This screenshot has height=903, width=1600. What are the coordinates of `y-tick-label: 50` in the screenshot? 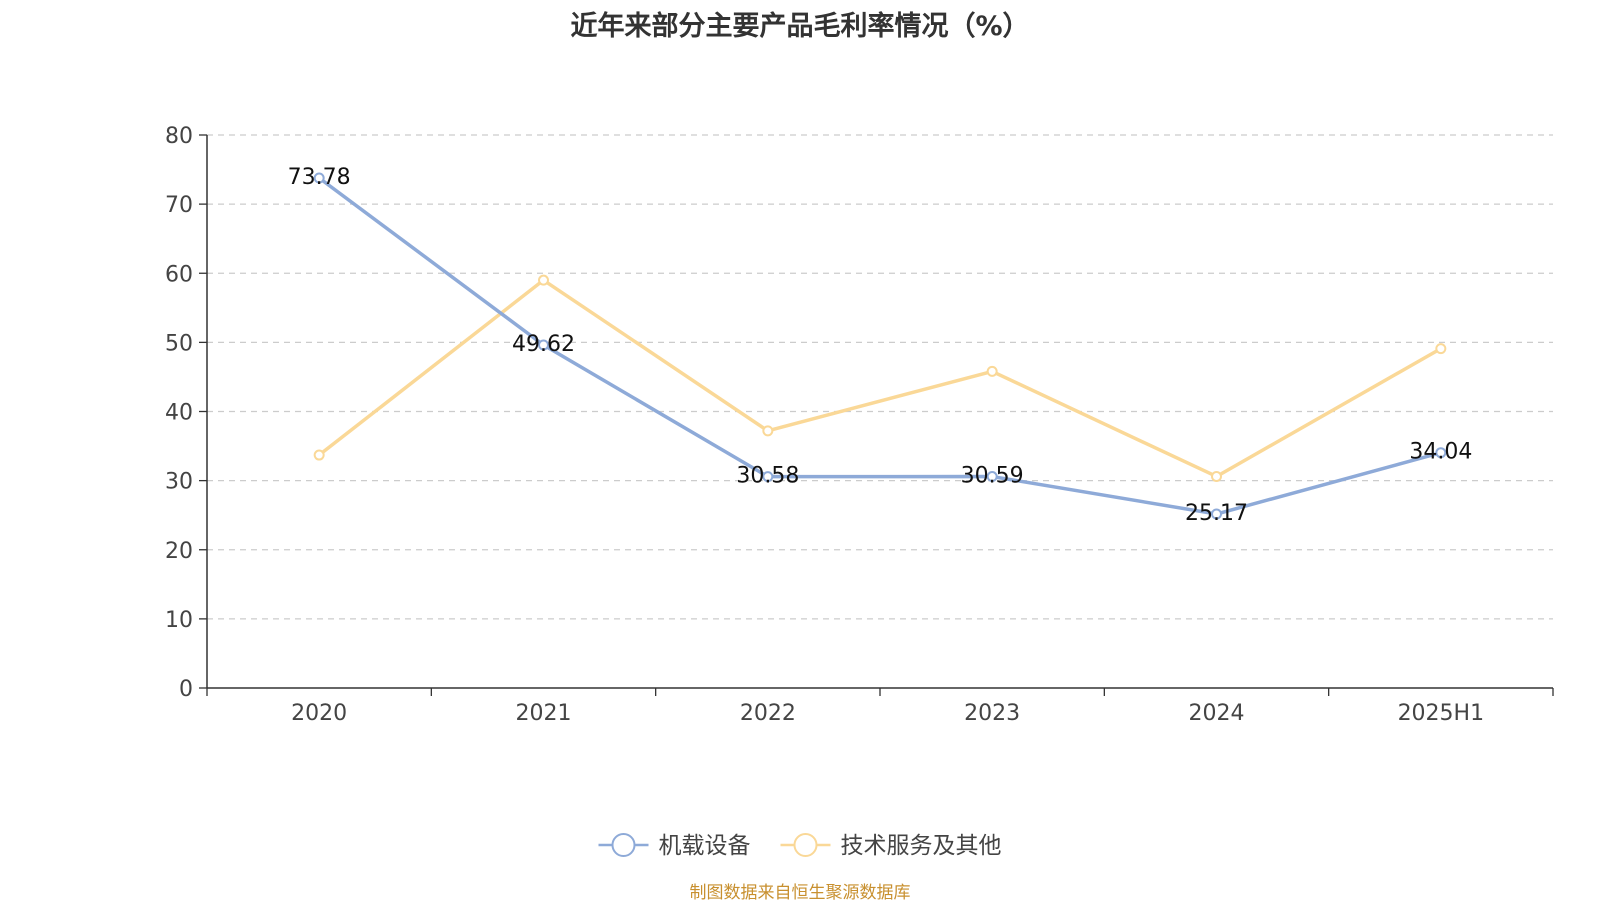 It's located at (179, 343).